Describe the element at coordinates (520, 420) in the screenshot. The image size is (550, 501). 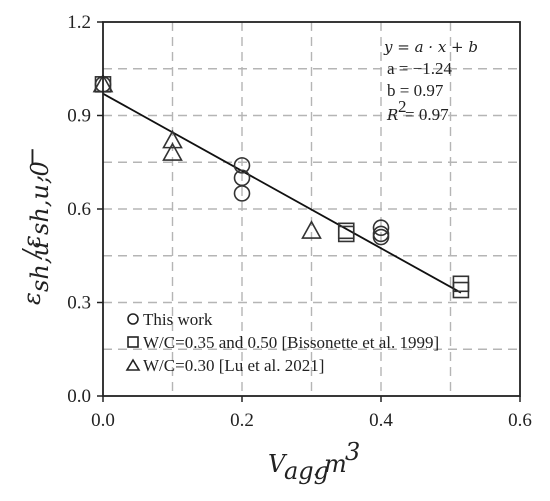
I see `x-tick-label: 0.6` at that location.